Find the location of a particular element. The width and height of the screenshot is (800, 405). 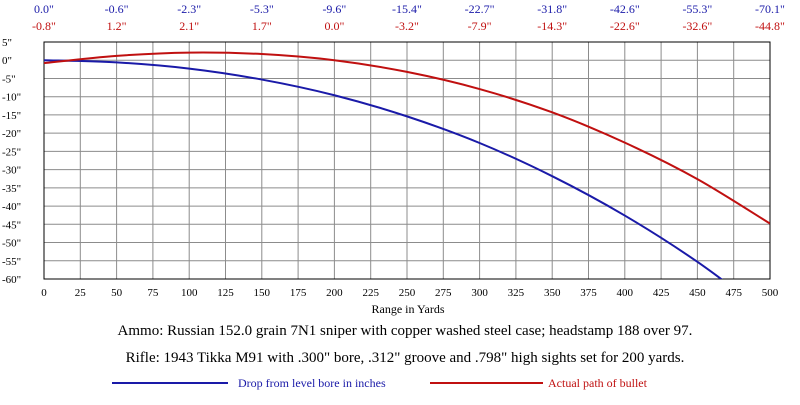

y-tick-label: -20" is located at coordinates (11, 134).